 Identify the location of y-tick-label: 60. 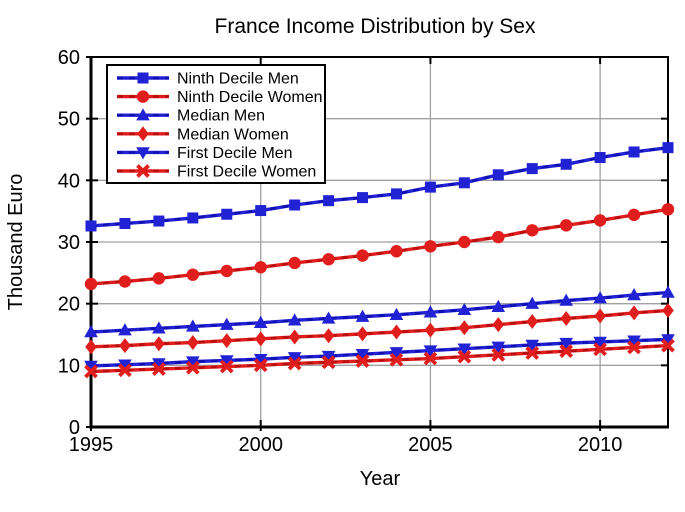
(69, 58).